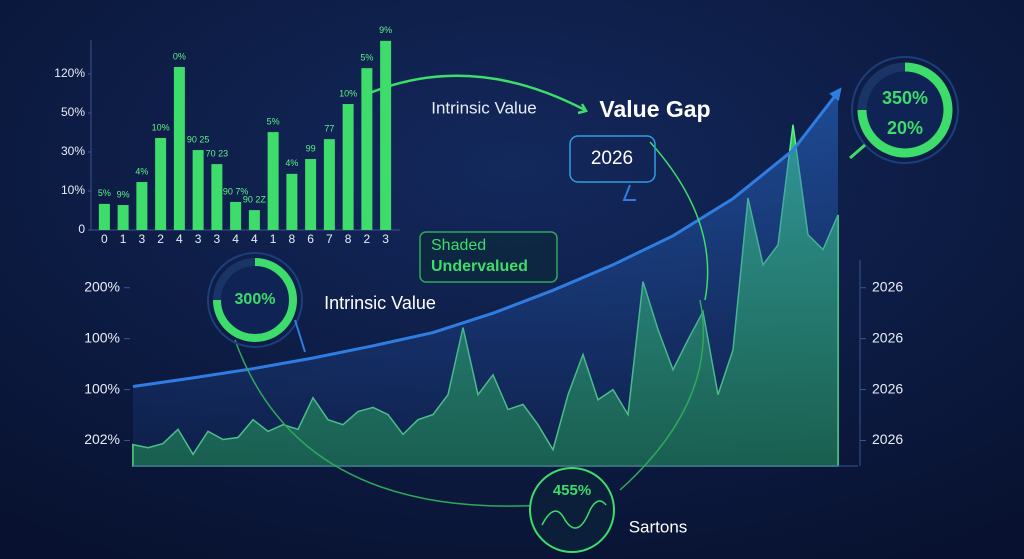  What do you see at coordinates (73, 112) in the screenshot?
I see `y-tick-label: 50%` at bounding box center [73, 112].